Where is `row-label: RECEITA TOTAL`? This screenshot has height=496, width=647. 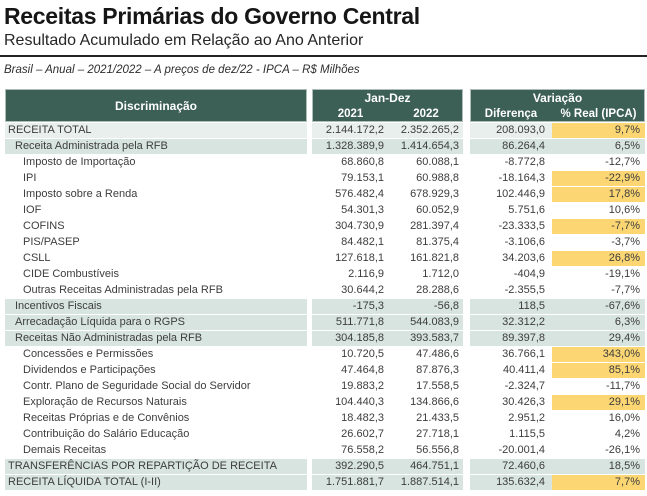
row-label: RECEITA TOTAL is located at coordinates (156, 130).